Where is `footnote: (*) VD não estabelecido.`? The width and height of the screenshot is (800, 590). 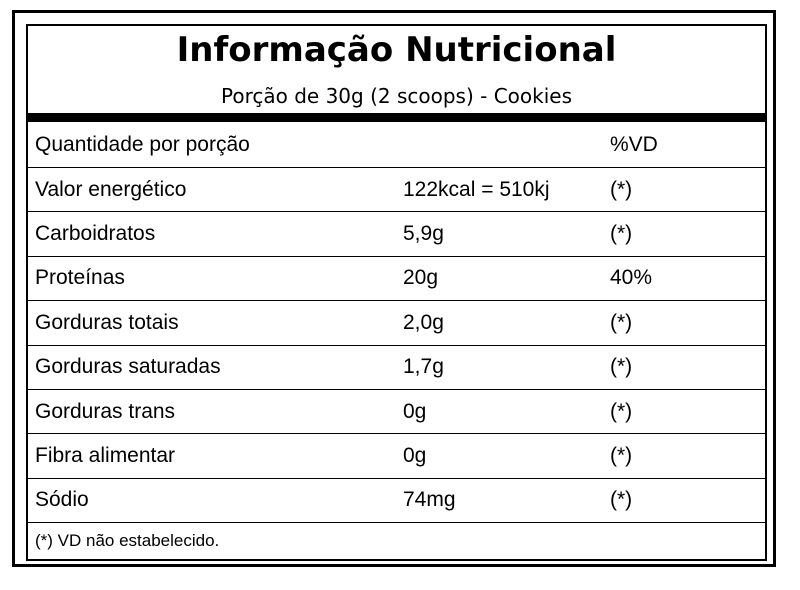
footnote: (*) VD não estabelecido. is located at coordinates (127, 540).